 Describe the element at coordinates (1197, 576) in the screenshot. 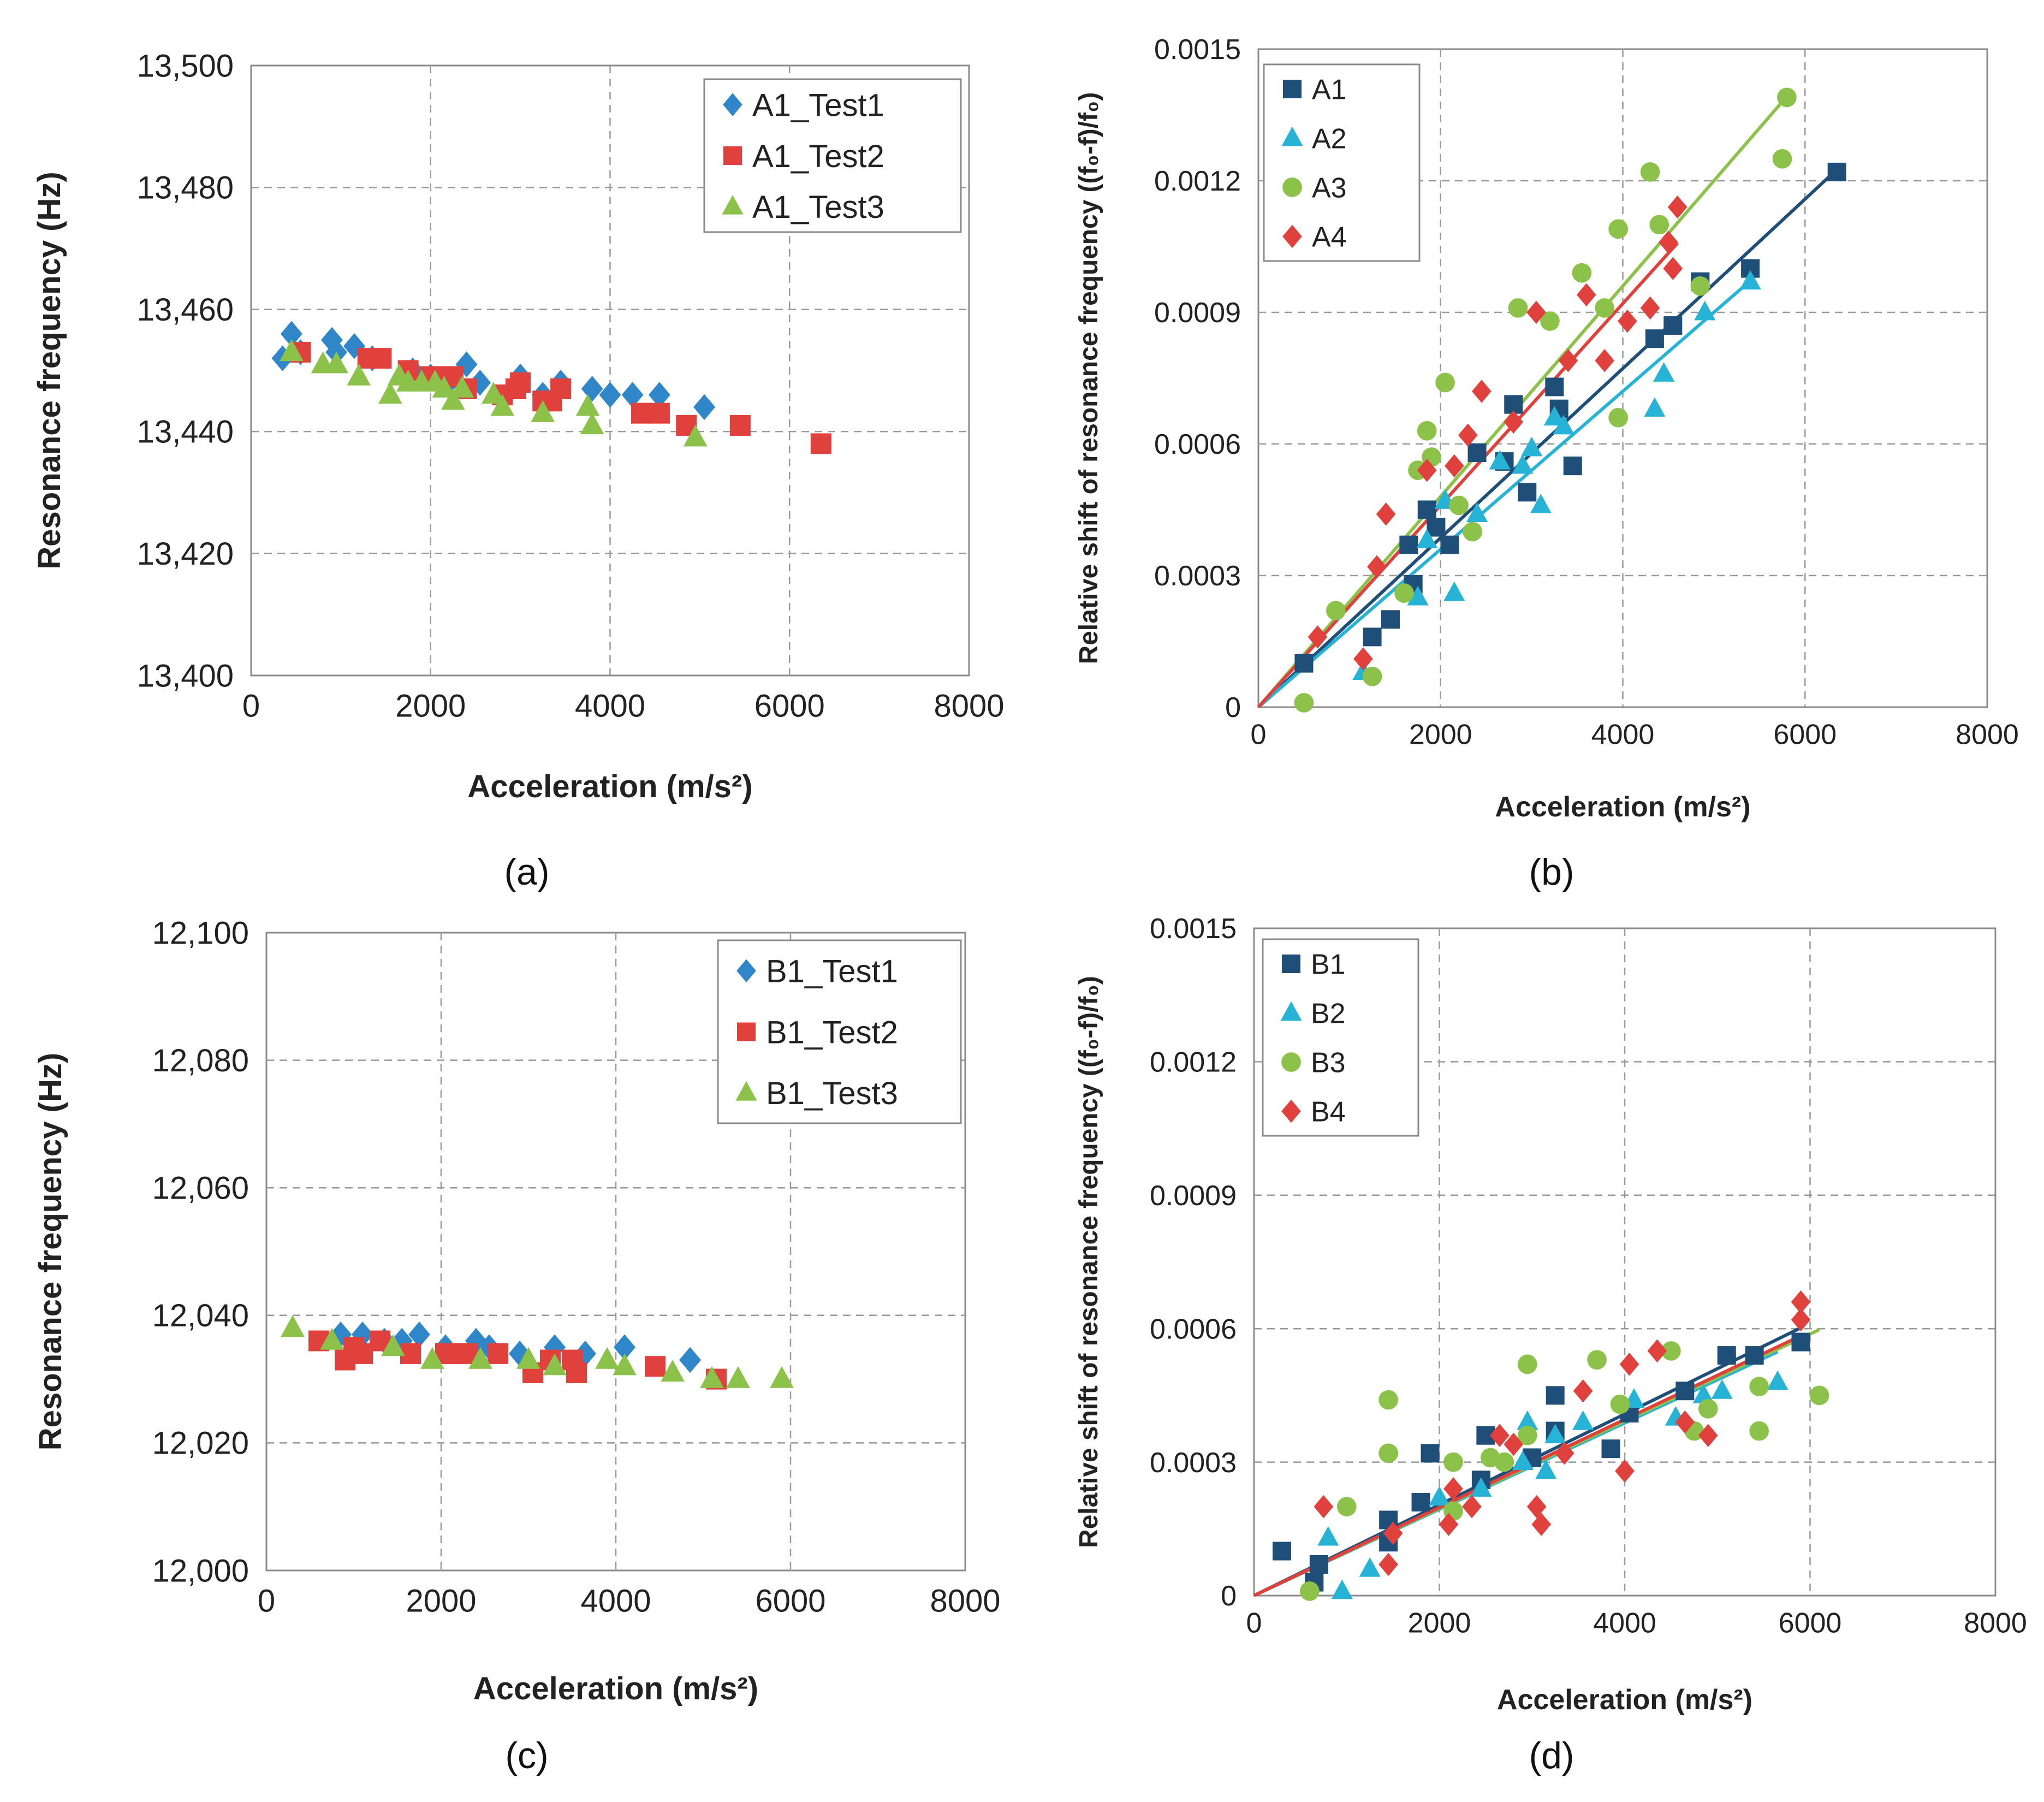

I see `y-tick-label: 0.0003` at that location.